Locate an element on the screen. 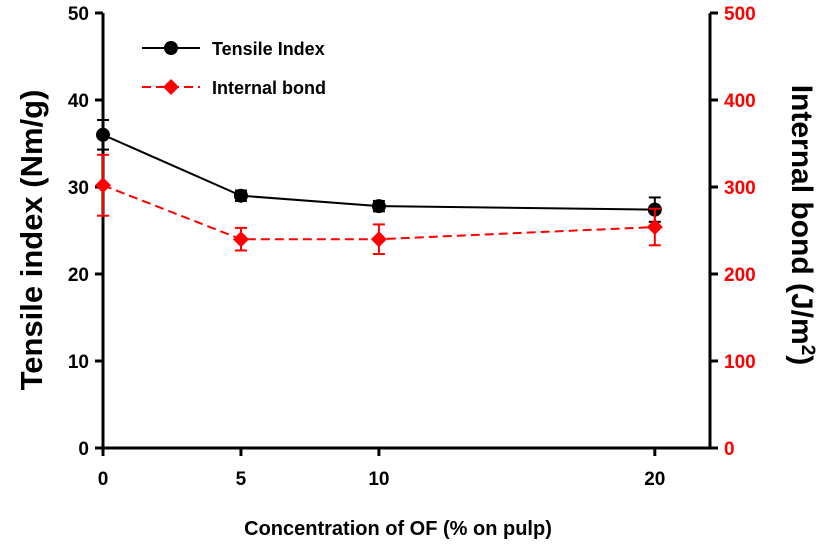 The height and width of the screenshot is (548, 828). left-tick-label: 40 is located at coordinates (78, 101).